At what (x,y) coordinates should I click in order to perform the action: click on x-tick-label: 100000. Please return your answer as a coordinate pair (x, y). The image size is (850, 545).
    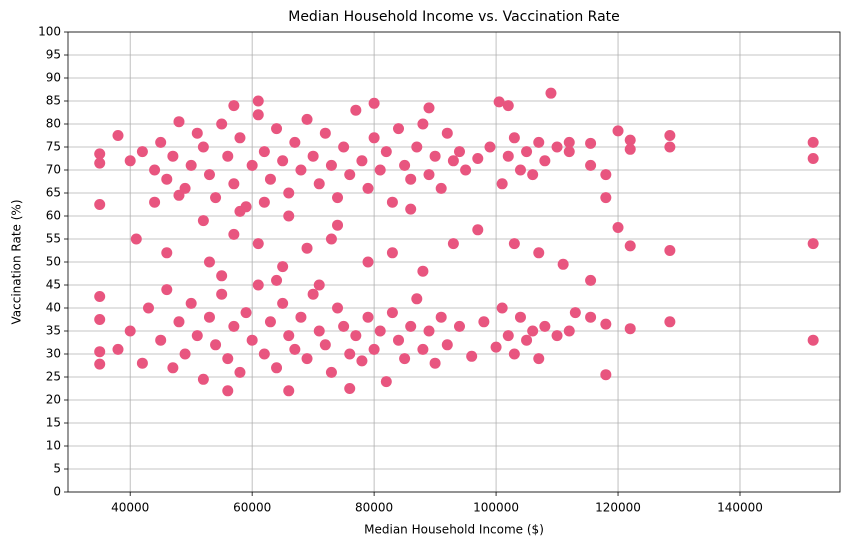
    Looking at the image, I should click on (496, 508).